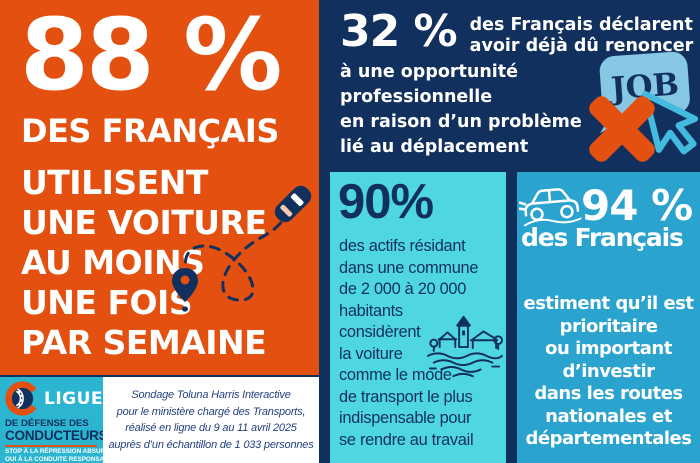  Describe the element at coordinates (56, 435) in the screenshot. I see `logo-word-conducteurs: CONDUCTEURS` at that location.